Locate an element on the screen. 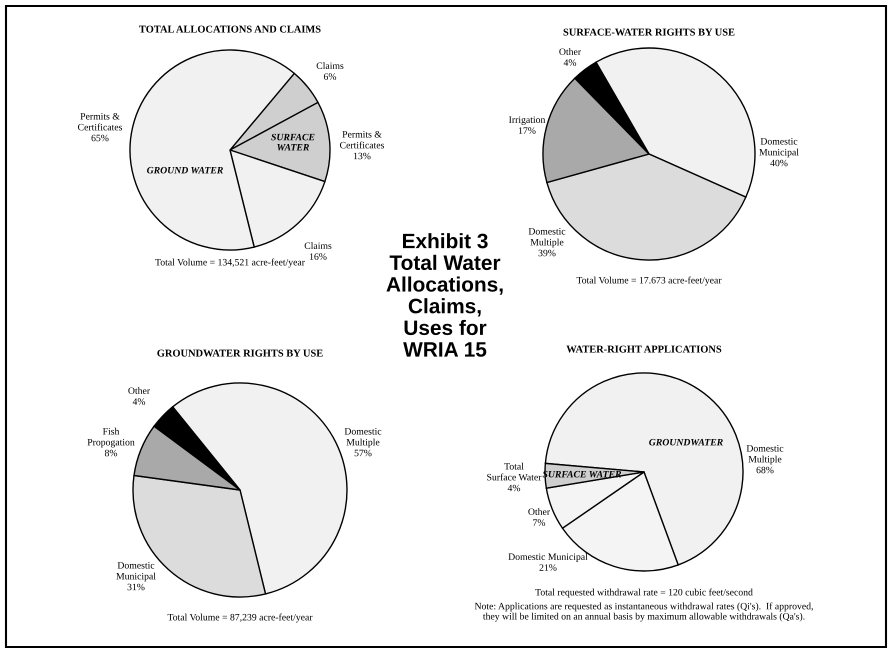 The width and height of the screenshot is (892, 649). text: SURFACE WATER is located at coordinates (293, 142).